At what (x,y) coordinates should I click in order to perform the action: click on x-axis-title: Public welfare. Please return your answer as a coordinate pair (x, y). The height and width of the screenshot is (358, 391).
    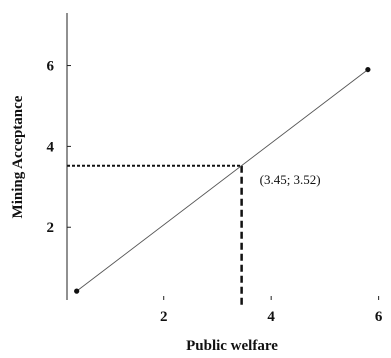
    Looking at the image, I should click on (232, 346).